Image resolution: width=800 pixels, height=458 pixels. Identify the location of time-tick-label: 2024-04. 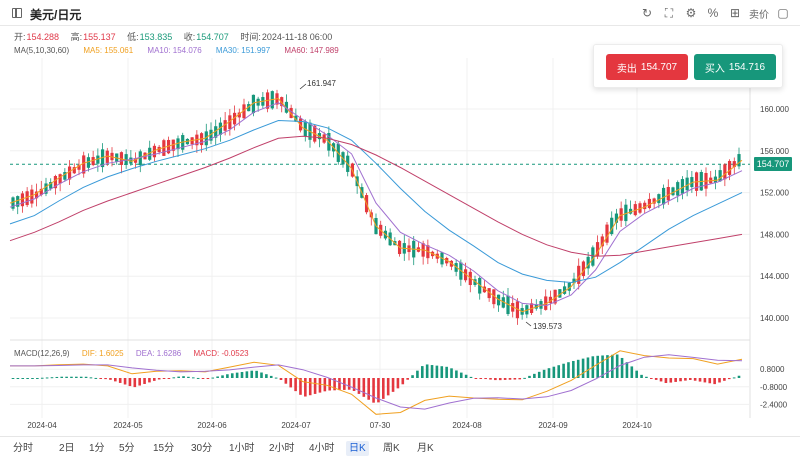
(42, 425).